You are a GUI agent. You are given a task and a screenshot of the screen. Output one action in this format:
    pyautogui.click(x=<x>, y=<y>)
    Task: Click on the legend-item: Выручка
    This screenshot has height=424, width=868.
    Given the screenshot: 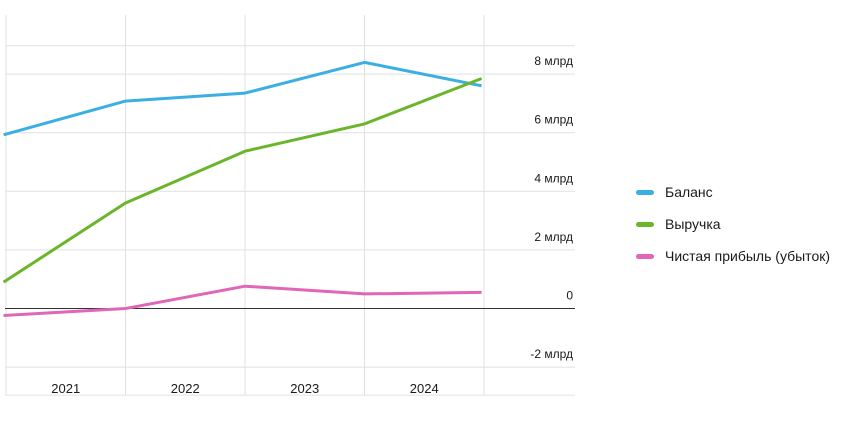 What is the action you would take?
    pyautogui.click(x=733, y=224)
    